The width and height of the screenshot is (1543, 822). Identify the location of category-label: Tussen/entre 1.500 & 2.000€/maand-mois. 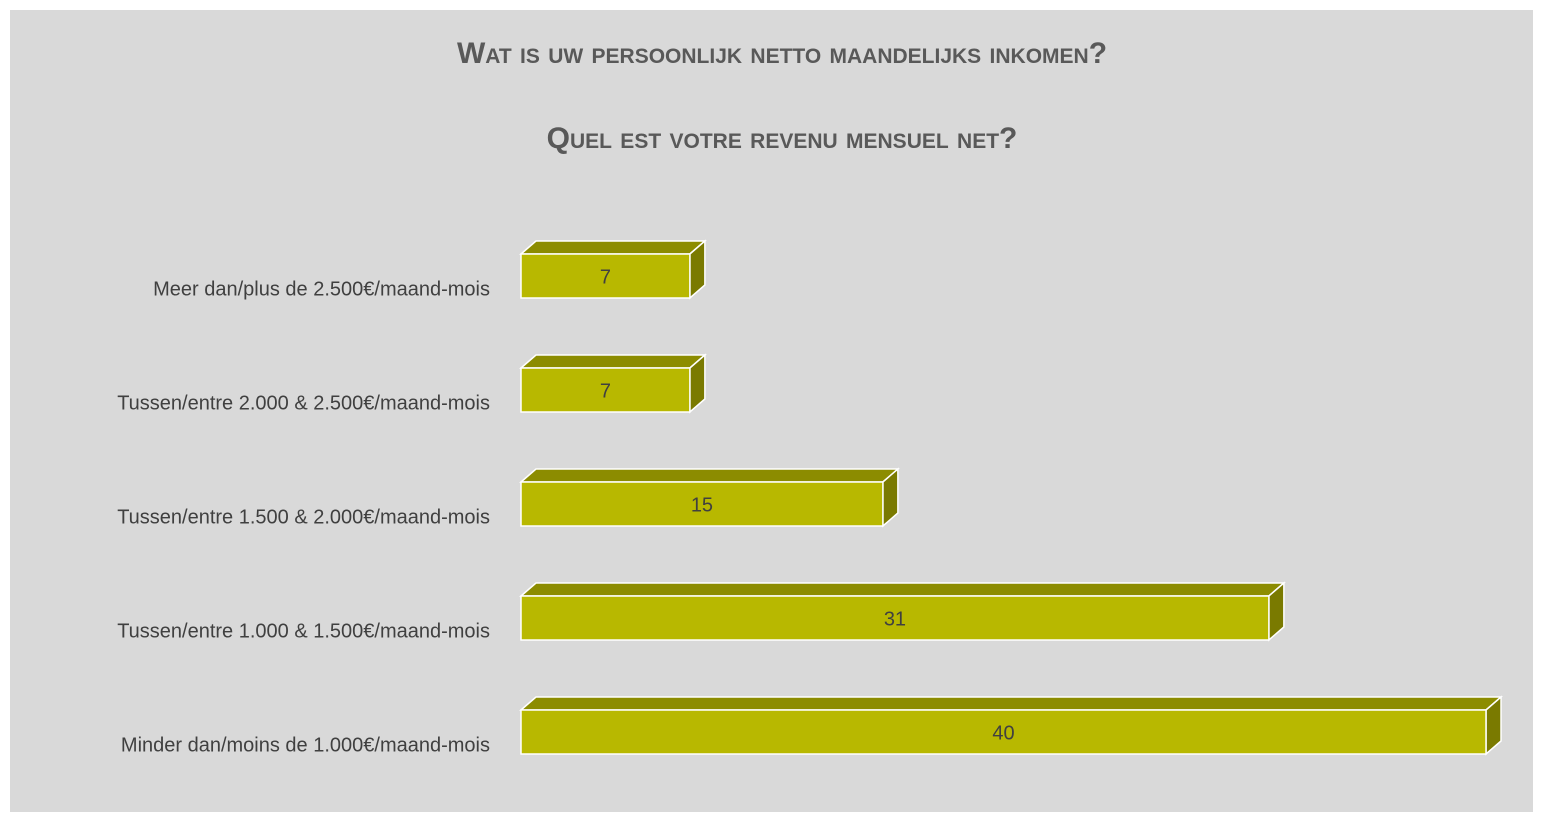
(303, 517).